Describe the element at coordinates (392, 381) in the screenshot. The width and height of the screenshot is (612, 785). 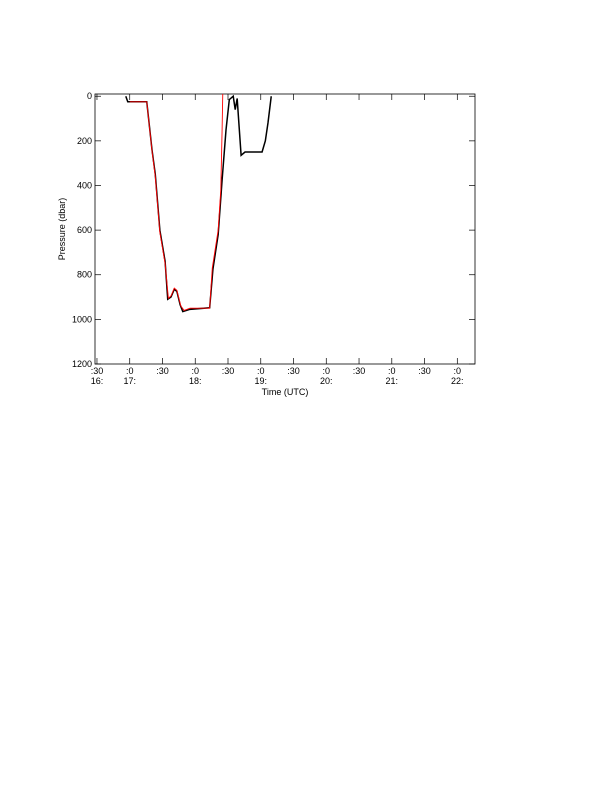
I see `x-tick-label: 21:` at that location.